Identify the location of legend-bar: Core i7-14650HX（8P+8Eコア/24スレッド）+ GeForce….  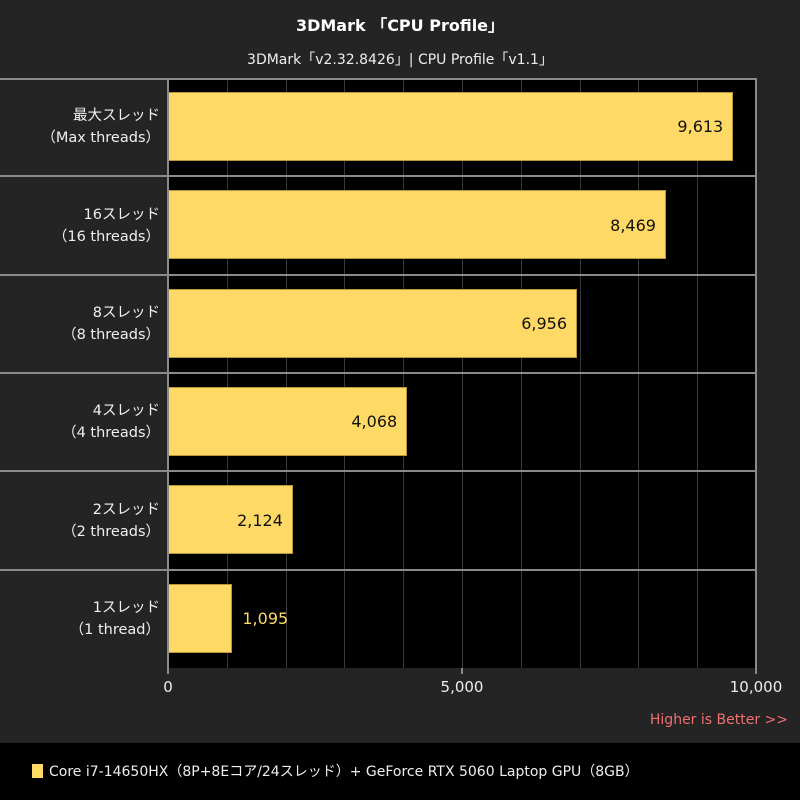
(400, 771).